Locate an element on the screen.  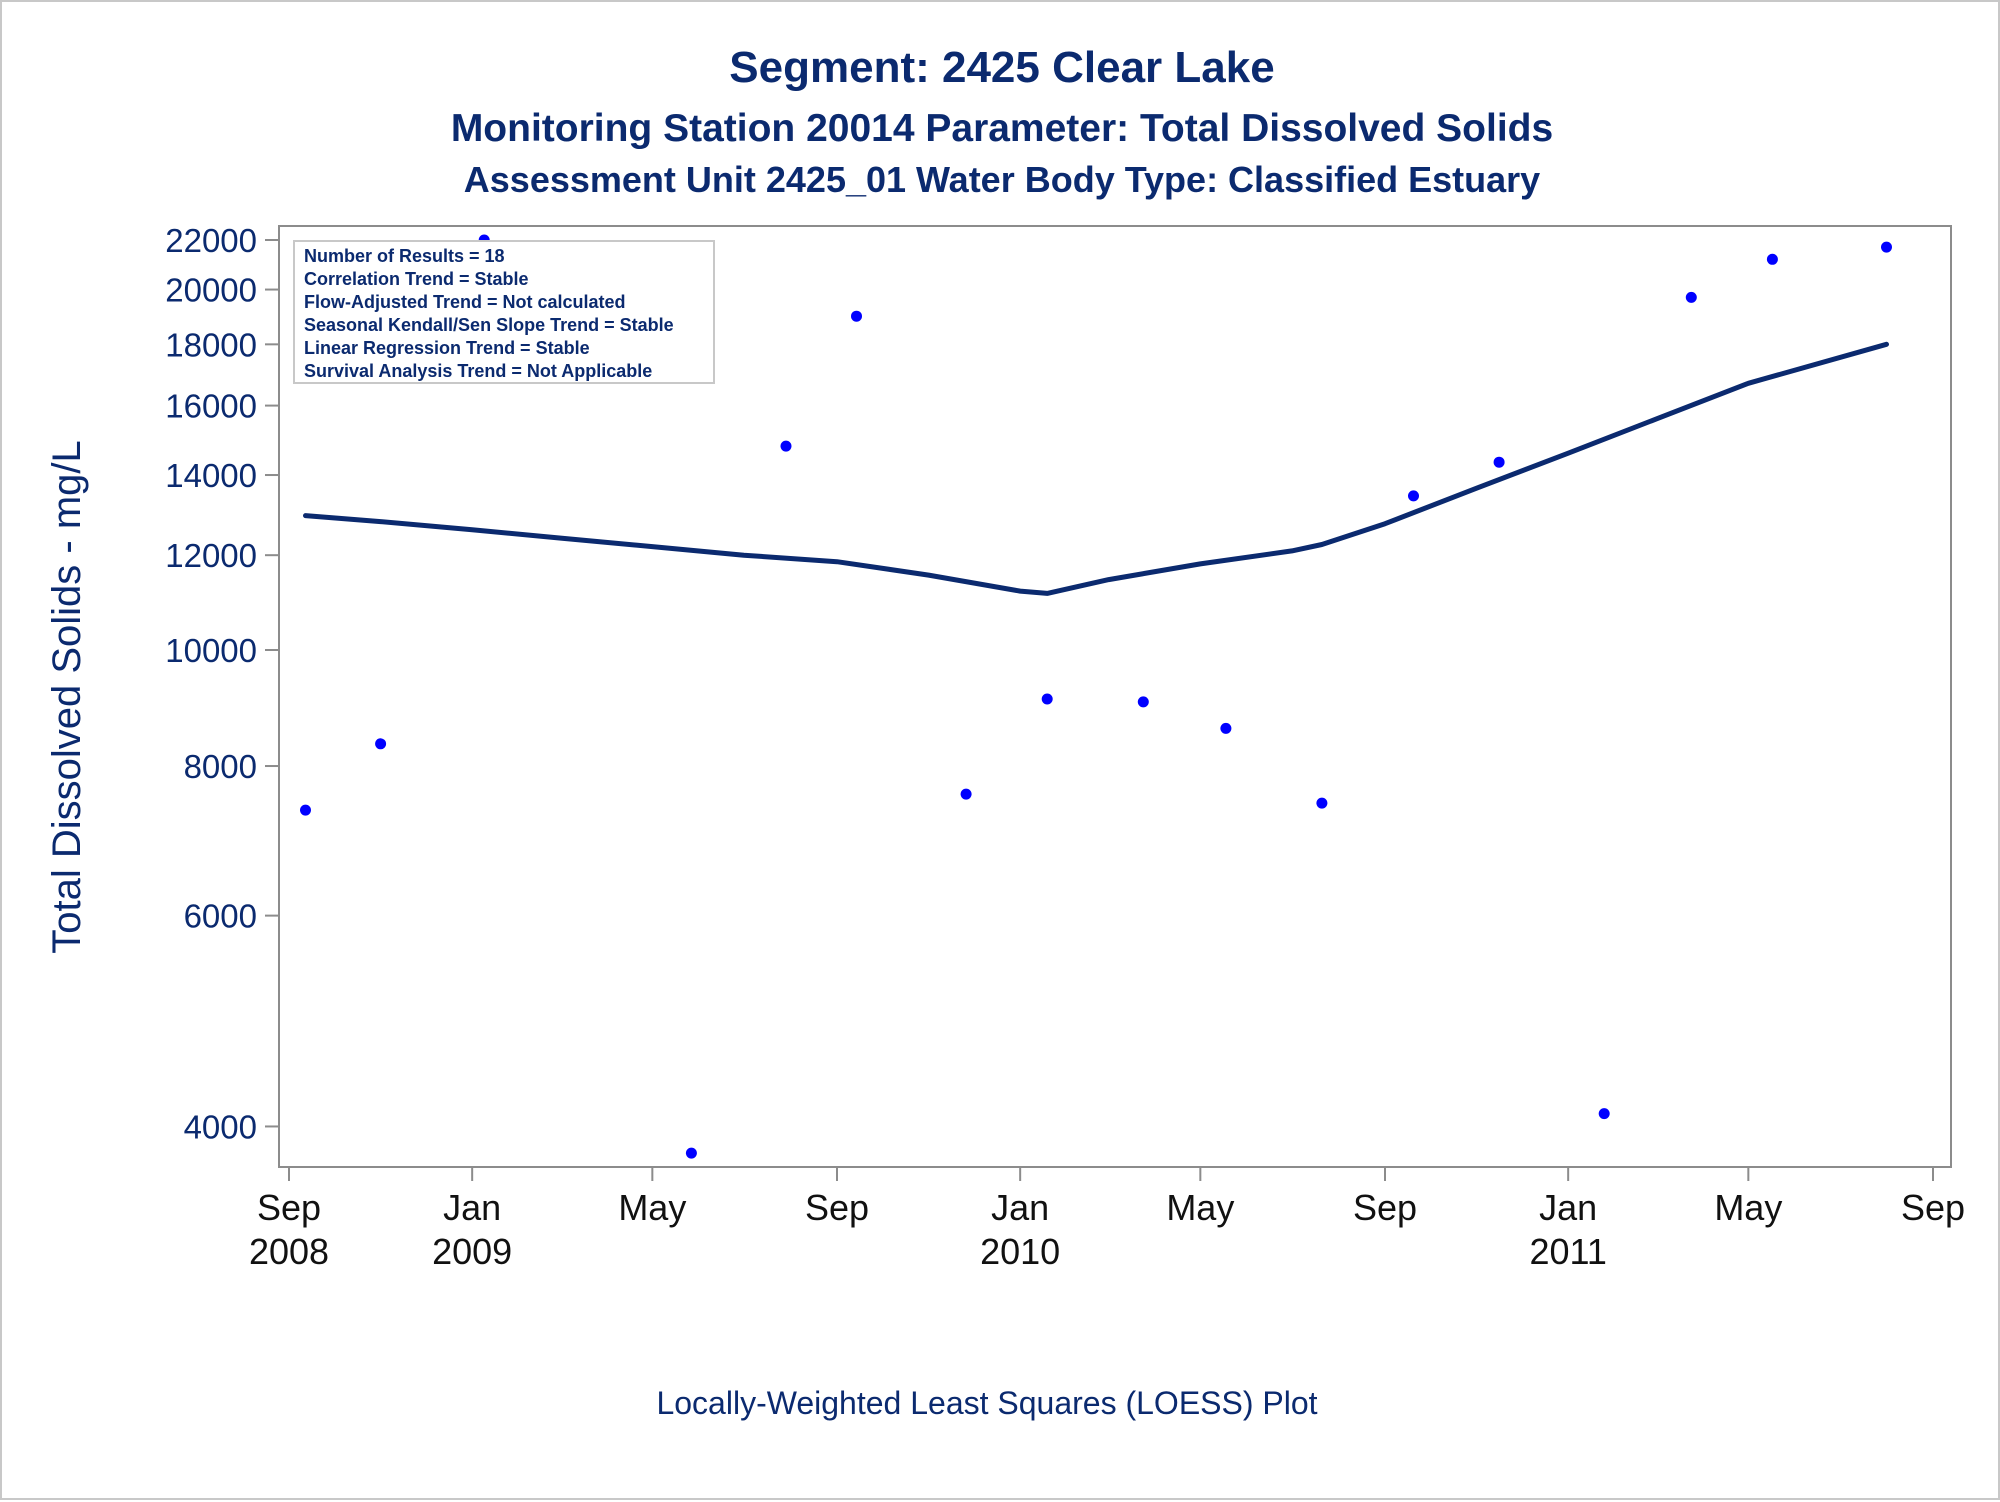
x-tick-year-label: 2010 is located at coordinates (1020, 1251).